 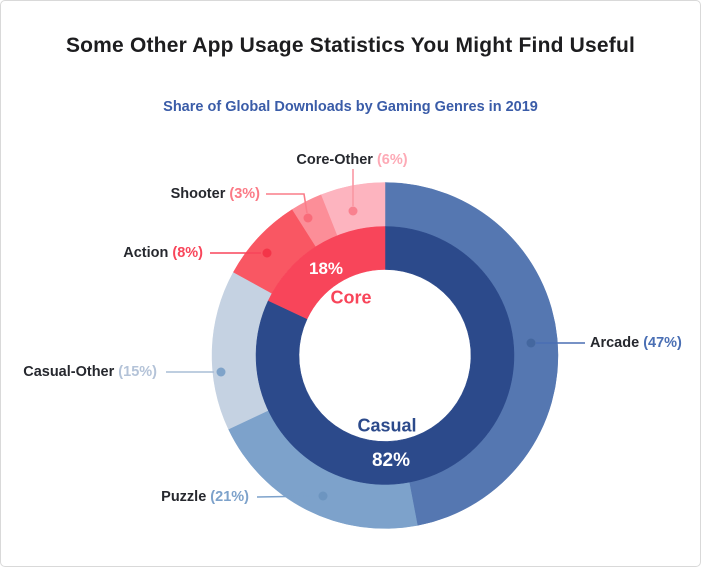 I want to click on callout-genre-percent: (8%), so click(x=185, y=253).